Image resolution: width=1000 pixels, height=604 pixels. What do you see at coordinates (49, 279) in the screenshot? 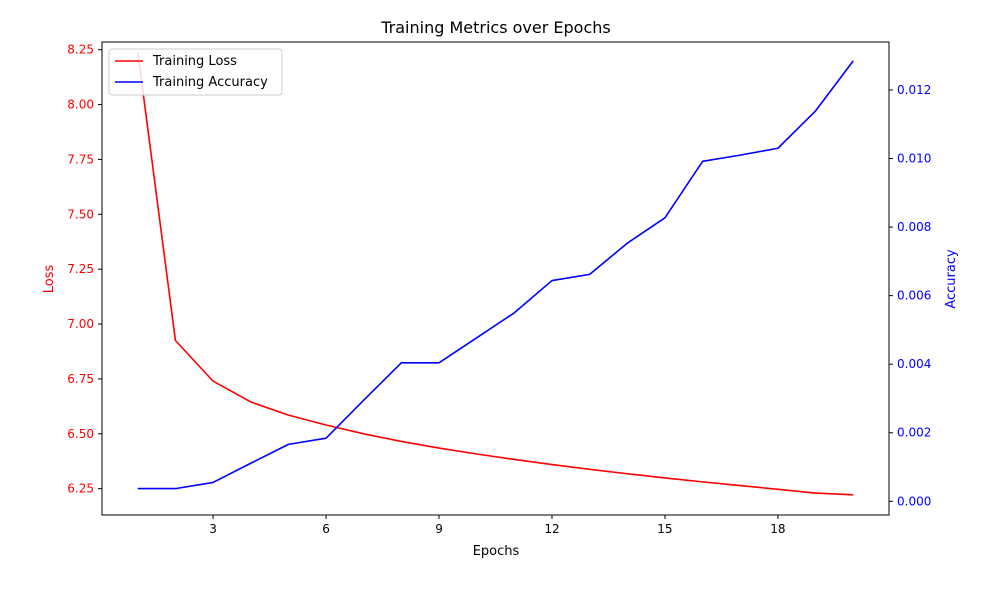
I see `y-axis-left-label: Loss` at bounding box center [49, 279].